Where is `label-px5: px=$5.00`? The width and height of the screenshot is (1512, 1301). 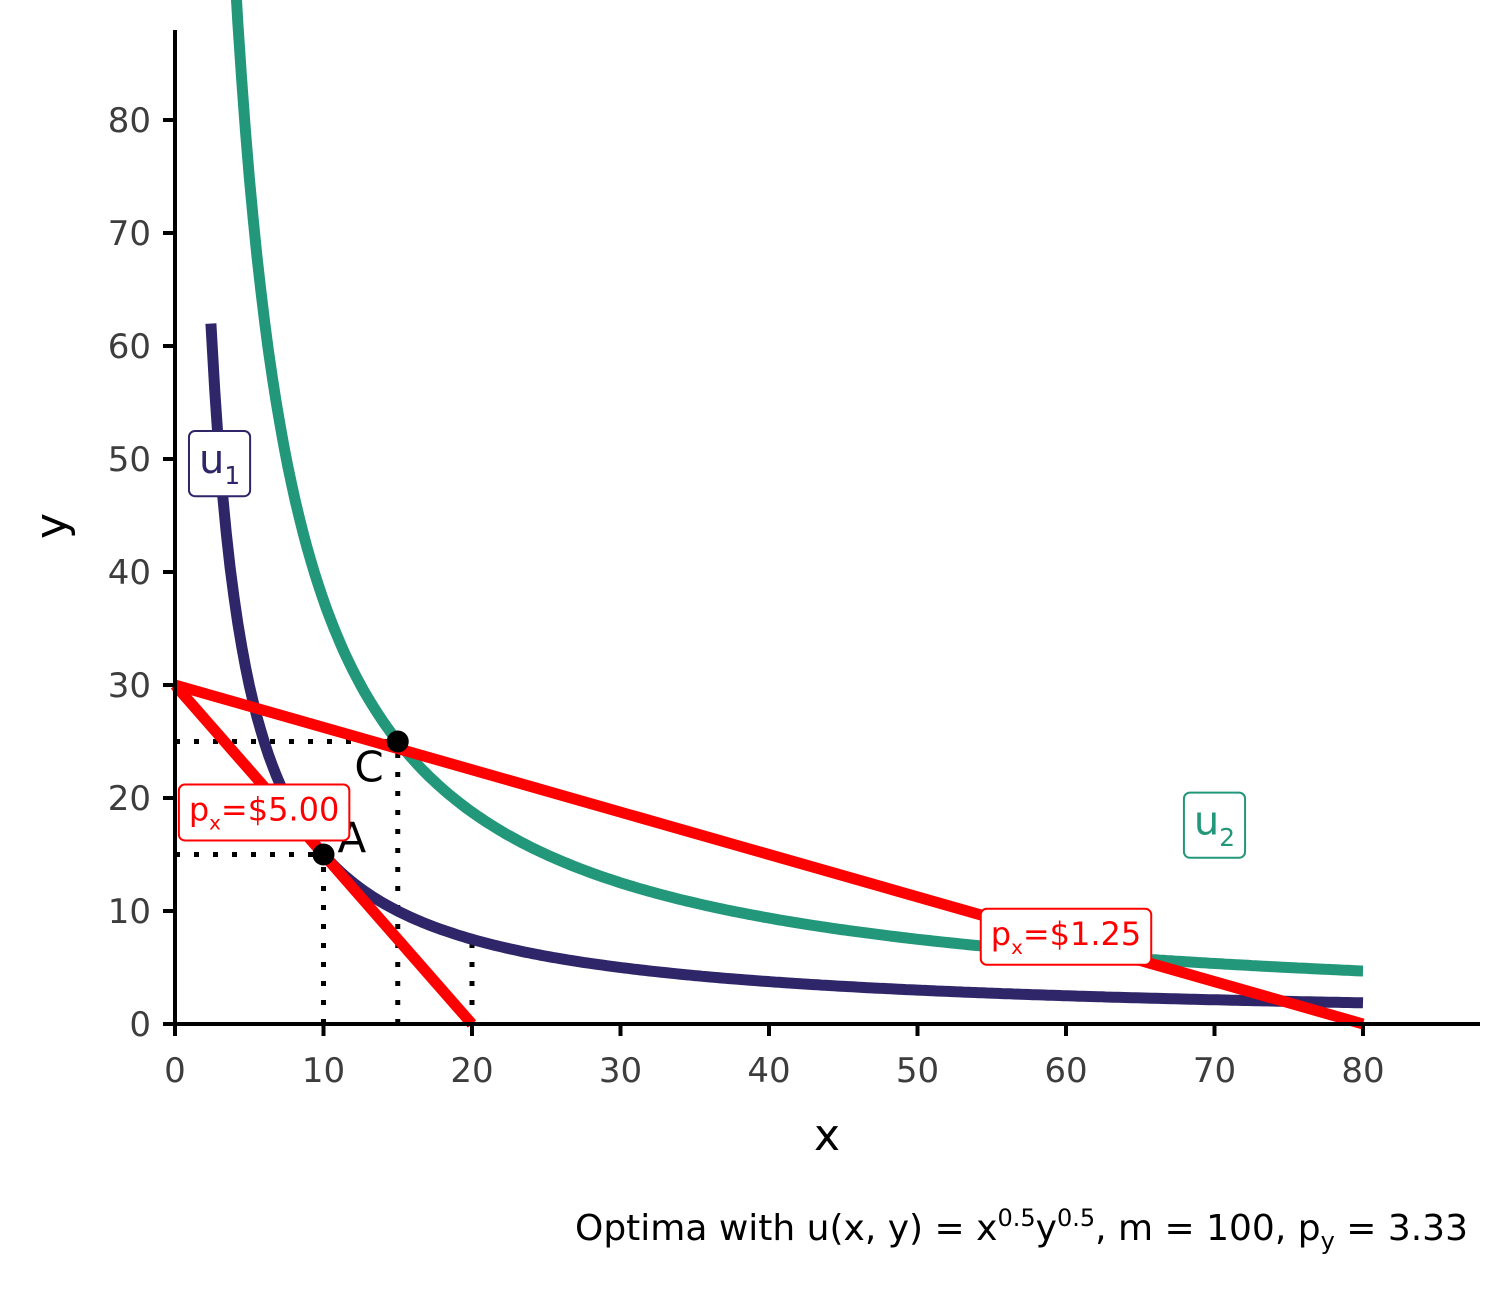
label-px5: px=$5.00 is located at coordinates (264, 812).